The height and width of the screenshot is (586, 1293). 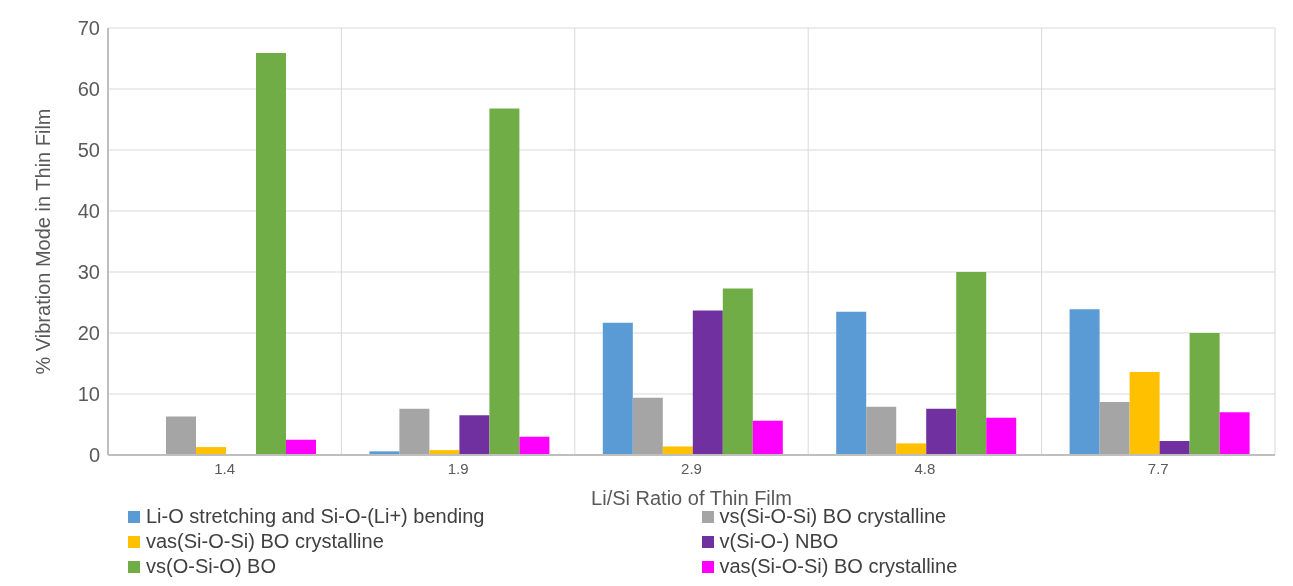 I want to click on y-axis-title: % Vibration Mode in Thin Film, so click(x=43, y=241).